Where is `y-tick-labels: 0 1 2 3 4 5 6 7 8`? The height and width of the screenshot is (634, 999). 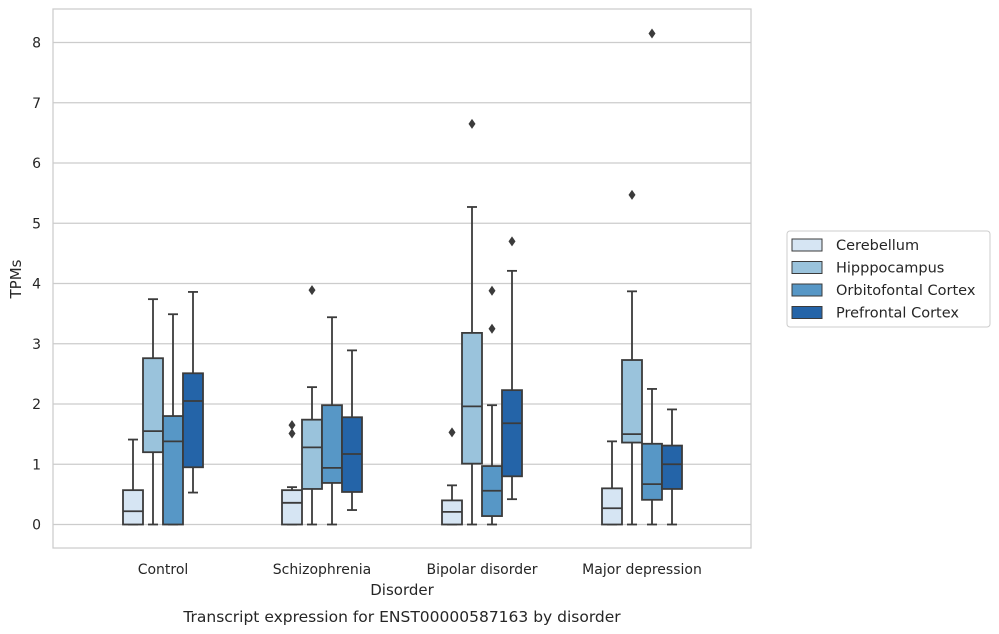
y-tick-labels: 0 1 2 3 4 5 6 7 8 is located at coordinates (36, 285).